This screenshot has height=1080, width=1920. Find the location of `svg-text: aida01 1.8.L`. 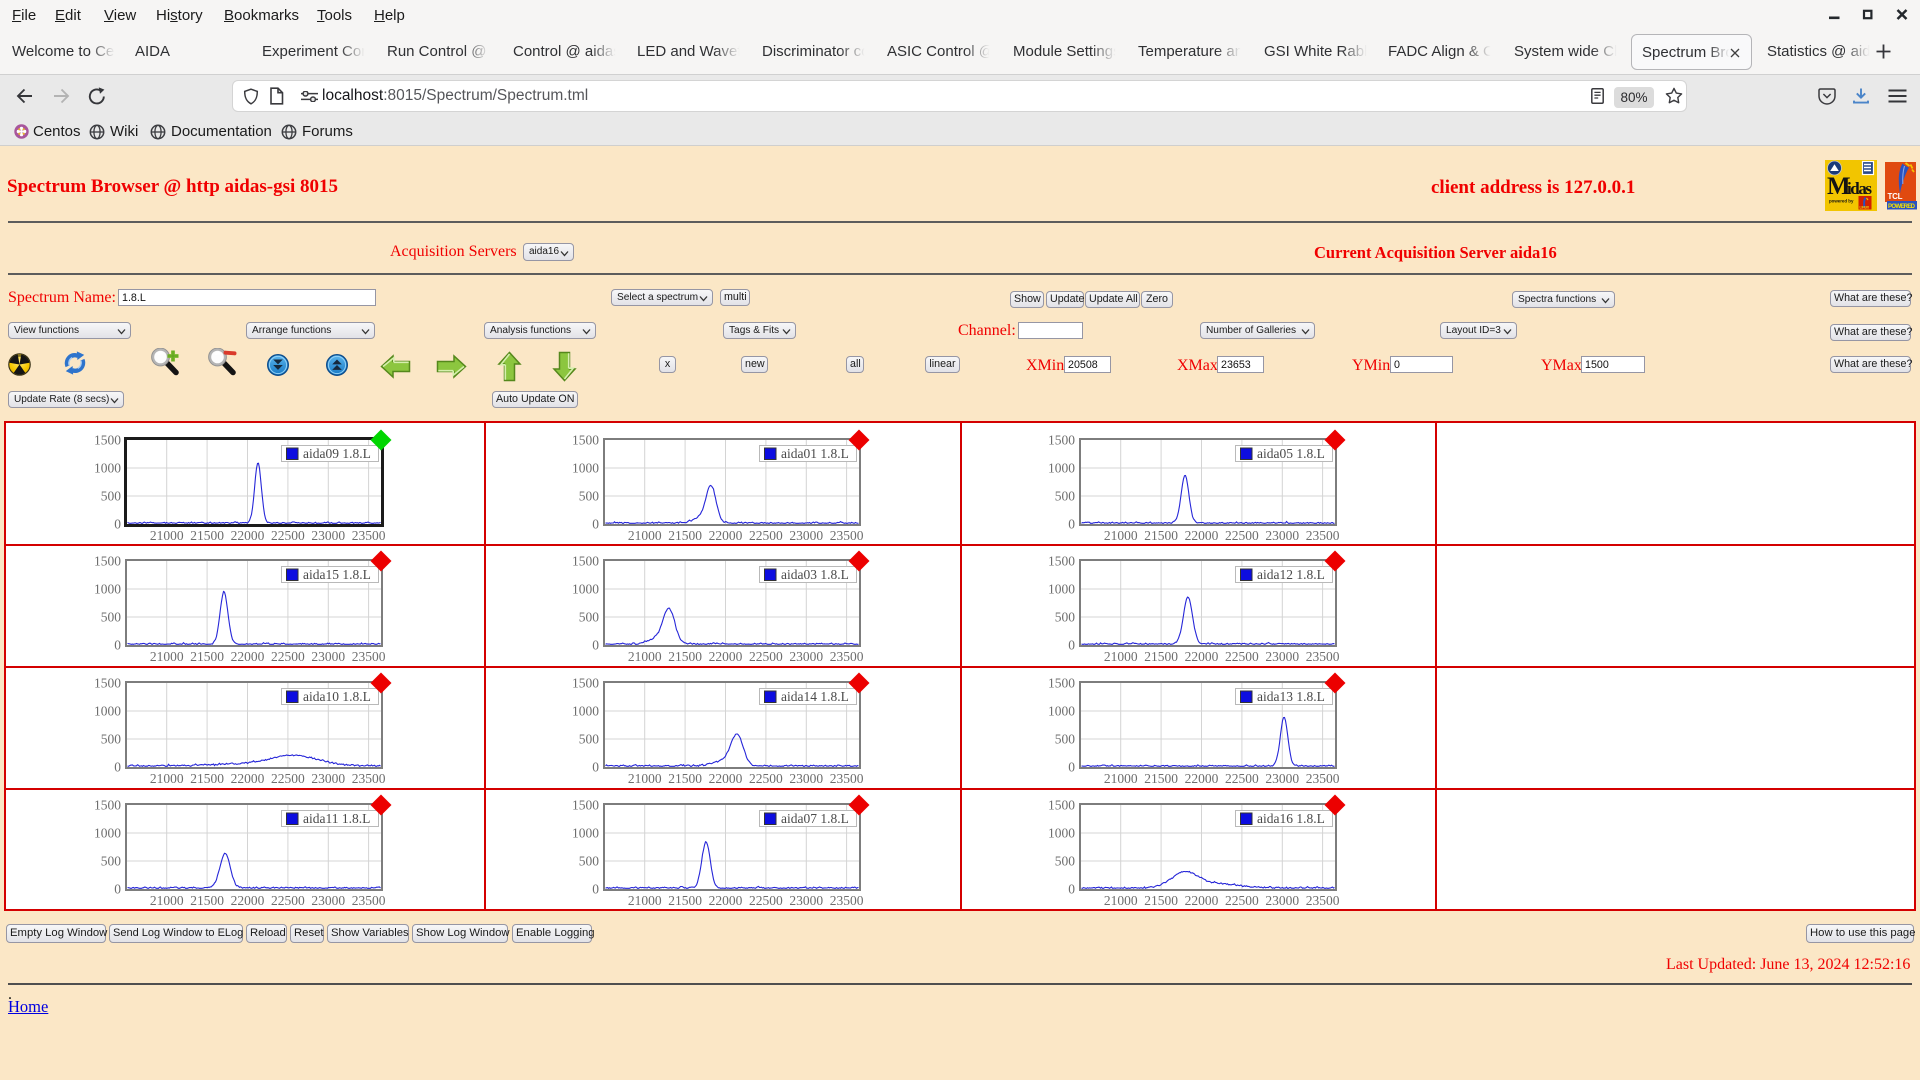

svg-text: aida01 1.8.L is located at coordinates (815, 453).